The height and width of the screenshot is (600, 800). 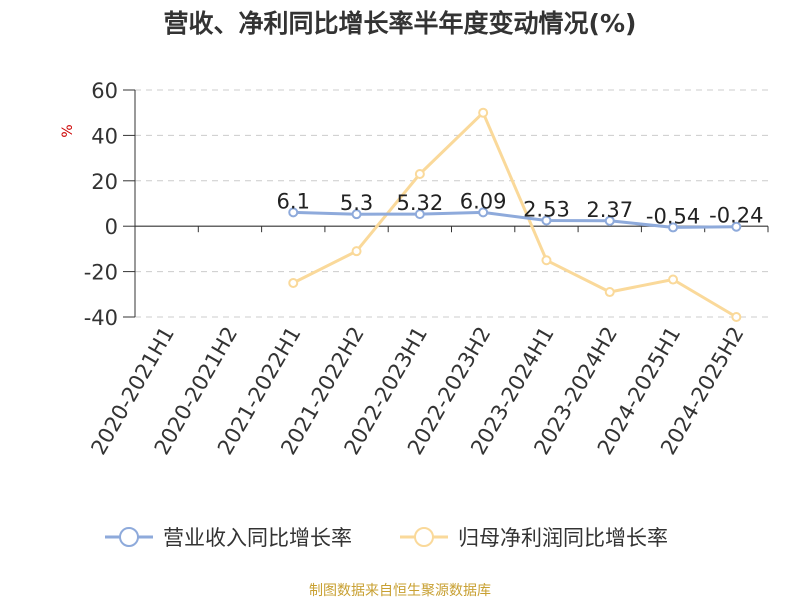 I want to click on legend: 营业收入同比增长率 归母净利润同比增长率, so click(x=386, y=538).